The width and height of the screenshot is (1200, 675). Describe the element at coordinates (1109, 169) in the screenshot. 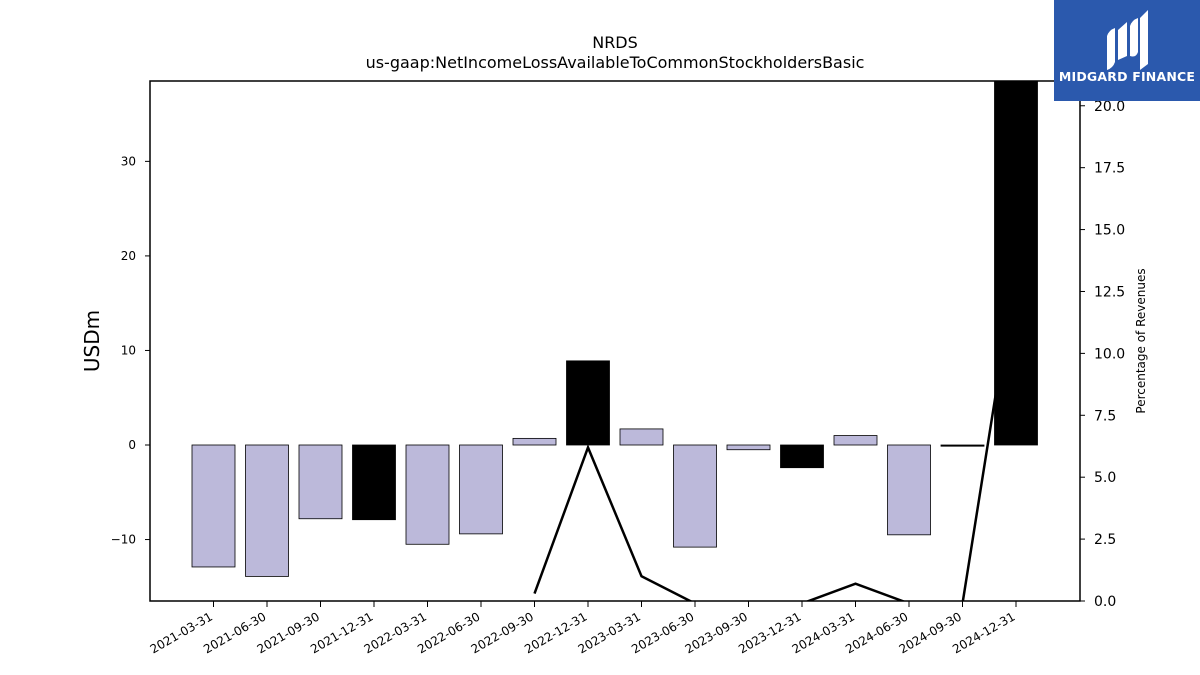

I see `y-right-tick-label: 17.5` at that location.